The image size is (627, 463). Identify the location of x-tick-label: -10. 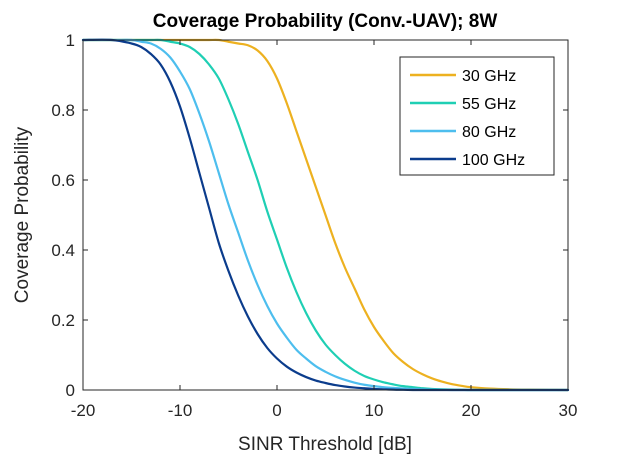
(180, 410).